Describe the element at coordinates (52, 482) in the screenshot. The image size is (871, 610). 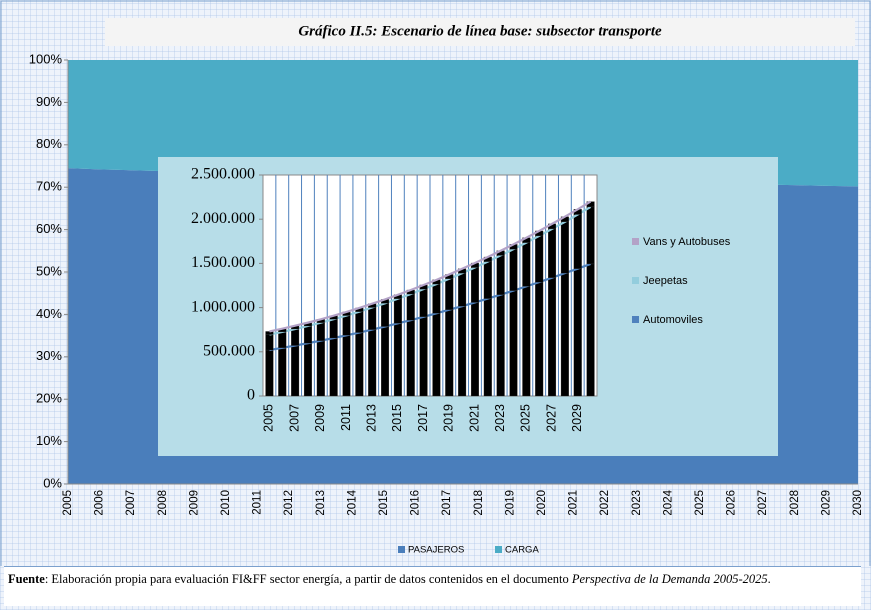
I see `y-tick-label: 0%` at that location.